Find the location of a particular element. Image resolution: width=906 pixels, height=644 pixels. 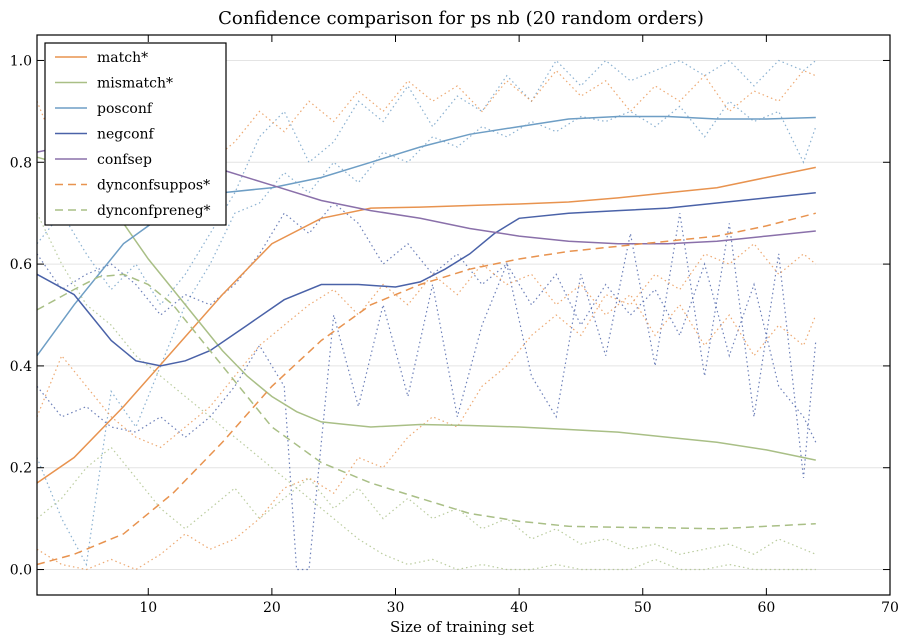

legend-label-dynconfsuppos: dynconfsuppos* is located at coordinates (153, 186).